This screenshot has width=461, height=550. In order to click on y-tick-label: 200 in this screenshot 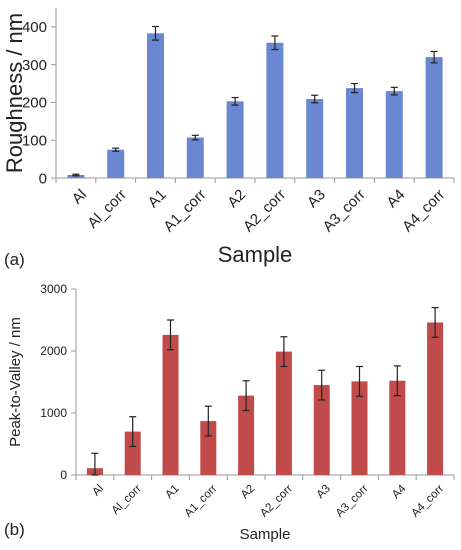, I will do `click(34, 103)`.